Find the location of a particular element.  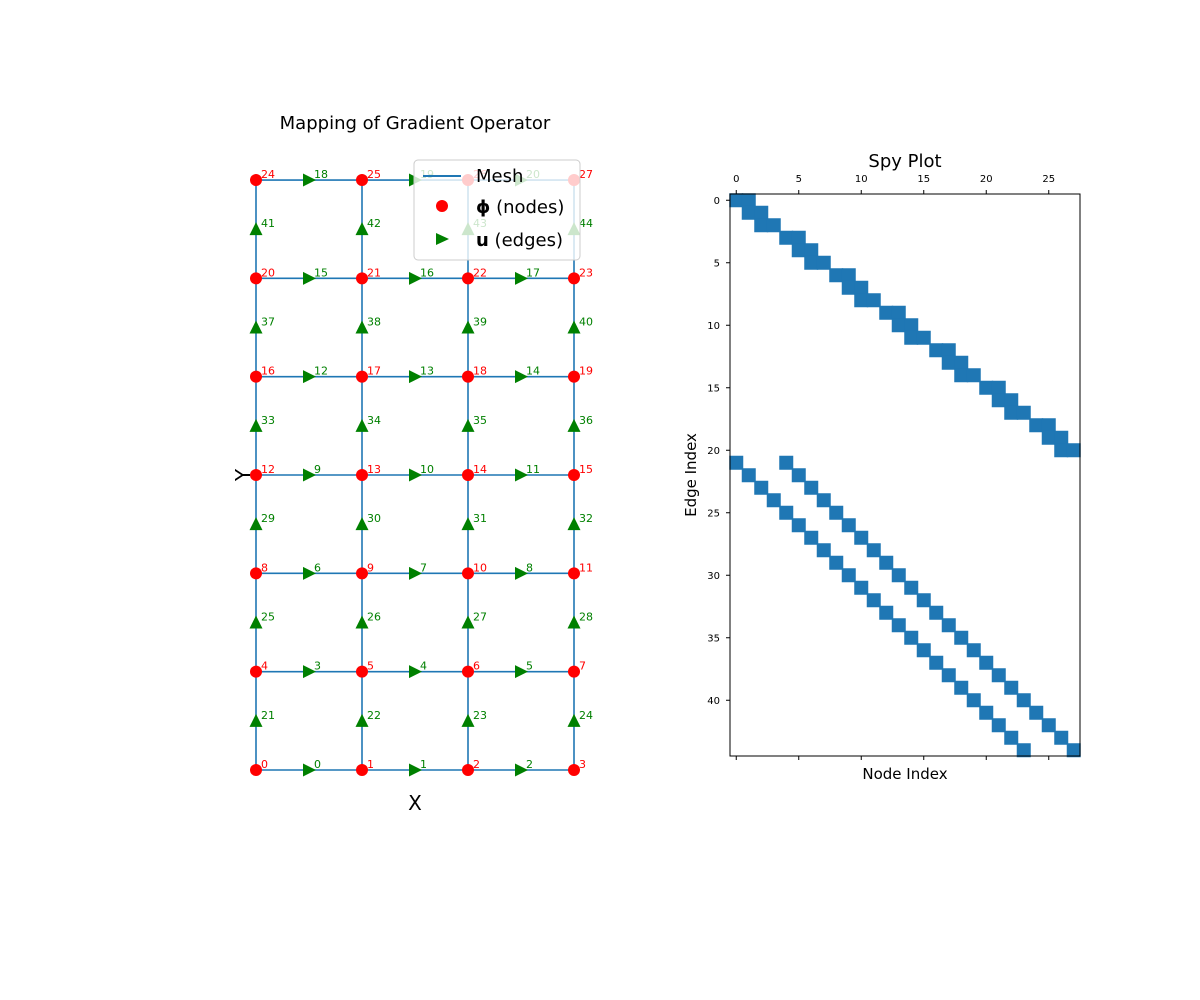

node-index-label: 10 is located at coordinates (480, 567).